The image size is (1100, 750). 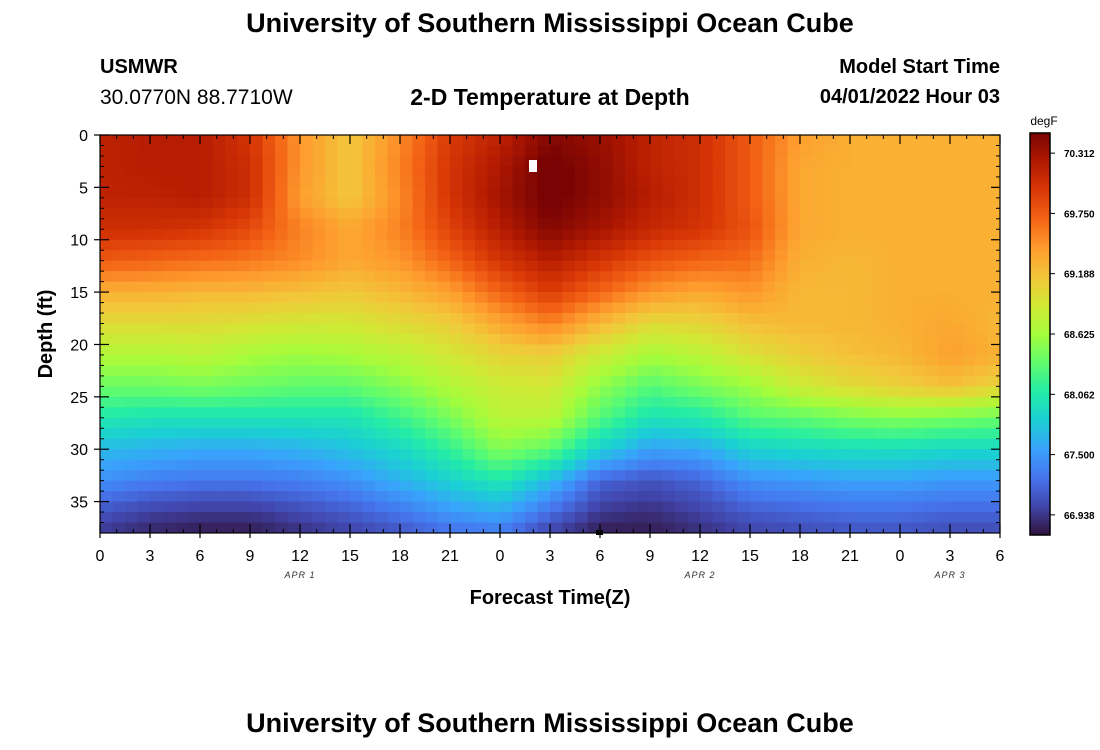 I want to click on station-coordinates: 30.0770N 88.7710W, so click(x=196, y=97).